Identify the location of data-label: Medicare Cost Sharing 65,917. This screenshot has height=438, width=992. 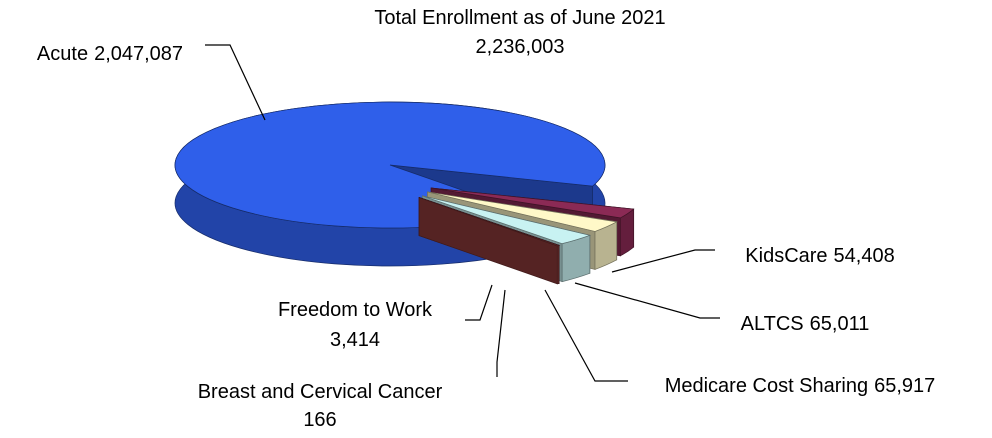
(800, 386).